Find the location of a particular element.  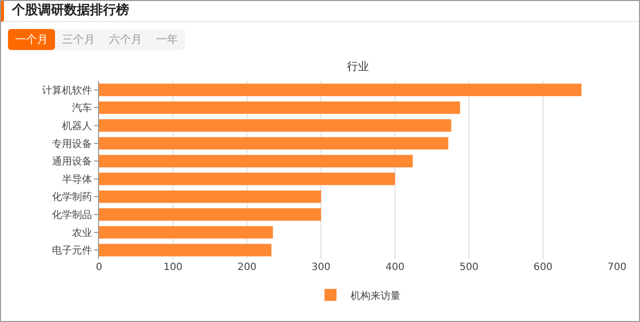

x-tick-label: 0 is located at coordinates (99, 267).